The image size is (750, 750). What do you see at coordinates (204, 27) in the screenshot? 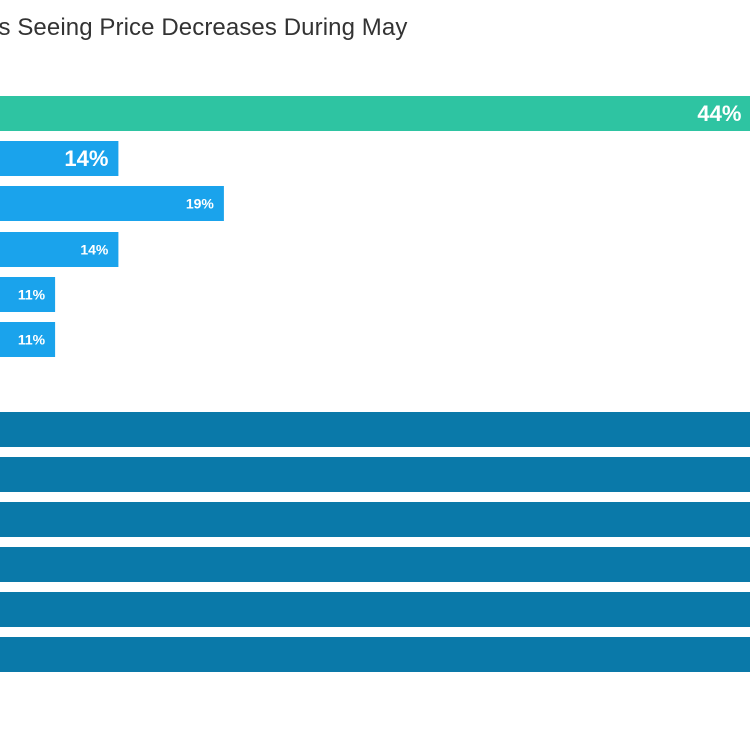
I see `chart-title: gs Seeing Price Decreases During May` at bounding box center [204, 27].